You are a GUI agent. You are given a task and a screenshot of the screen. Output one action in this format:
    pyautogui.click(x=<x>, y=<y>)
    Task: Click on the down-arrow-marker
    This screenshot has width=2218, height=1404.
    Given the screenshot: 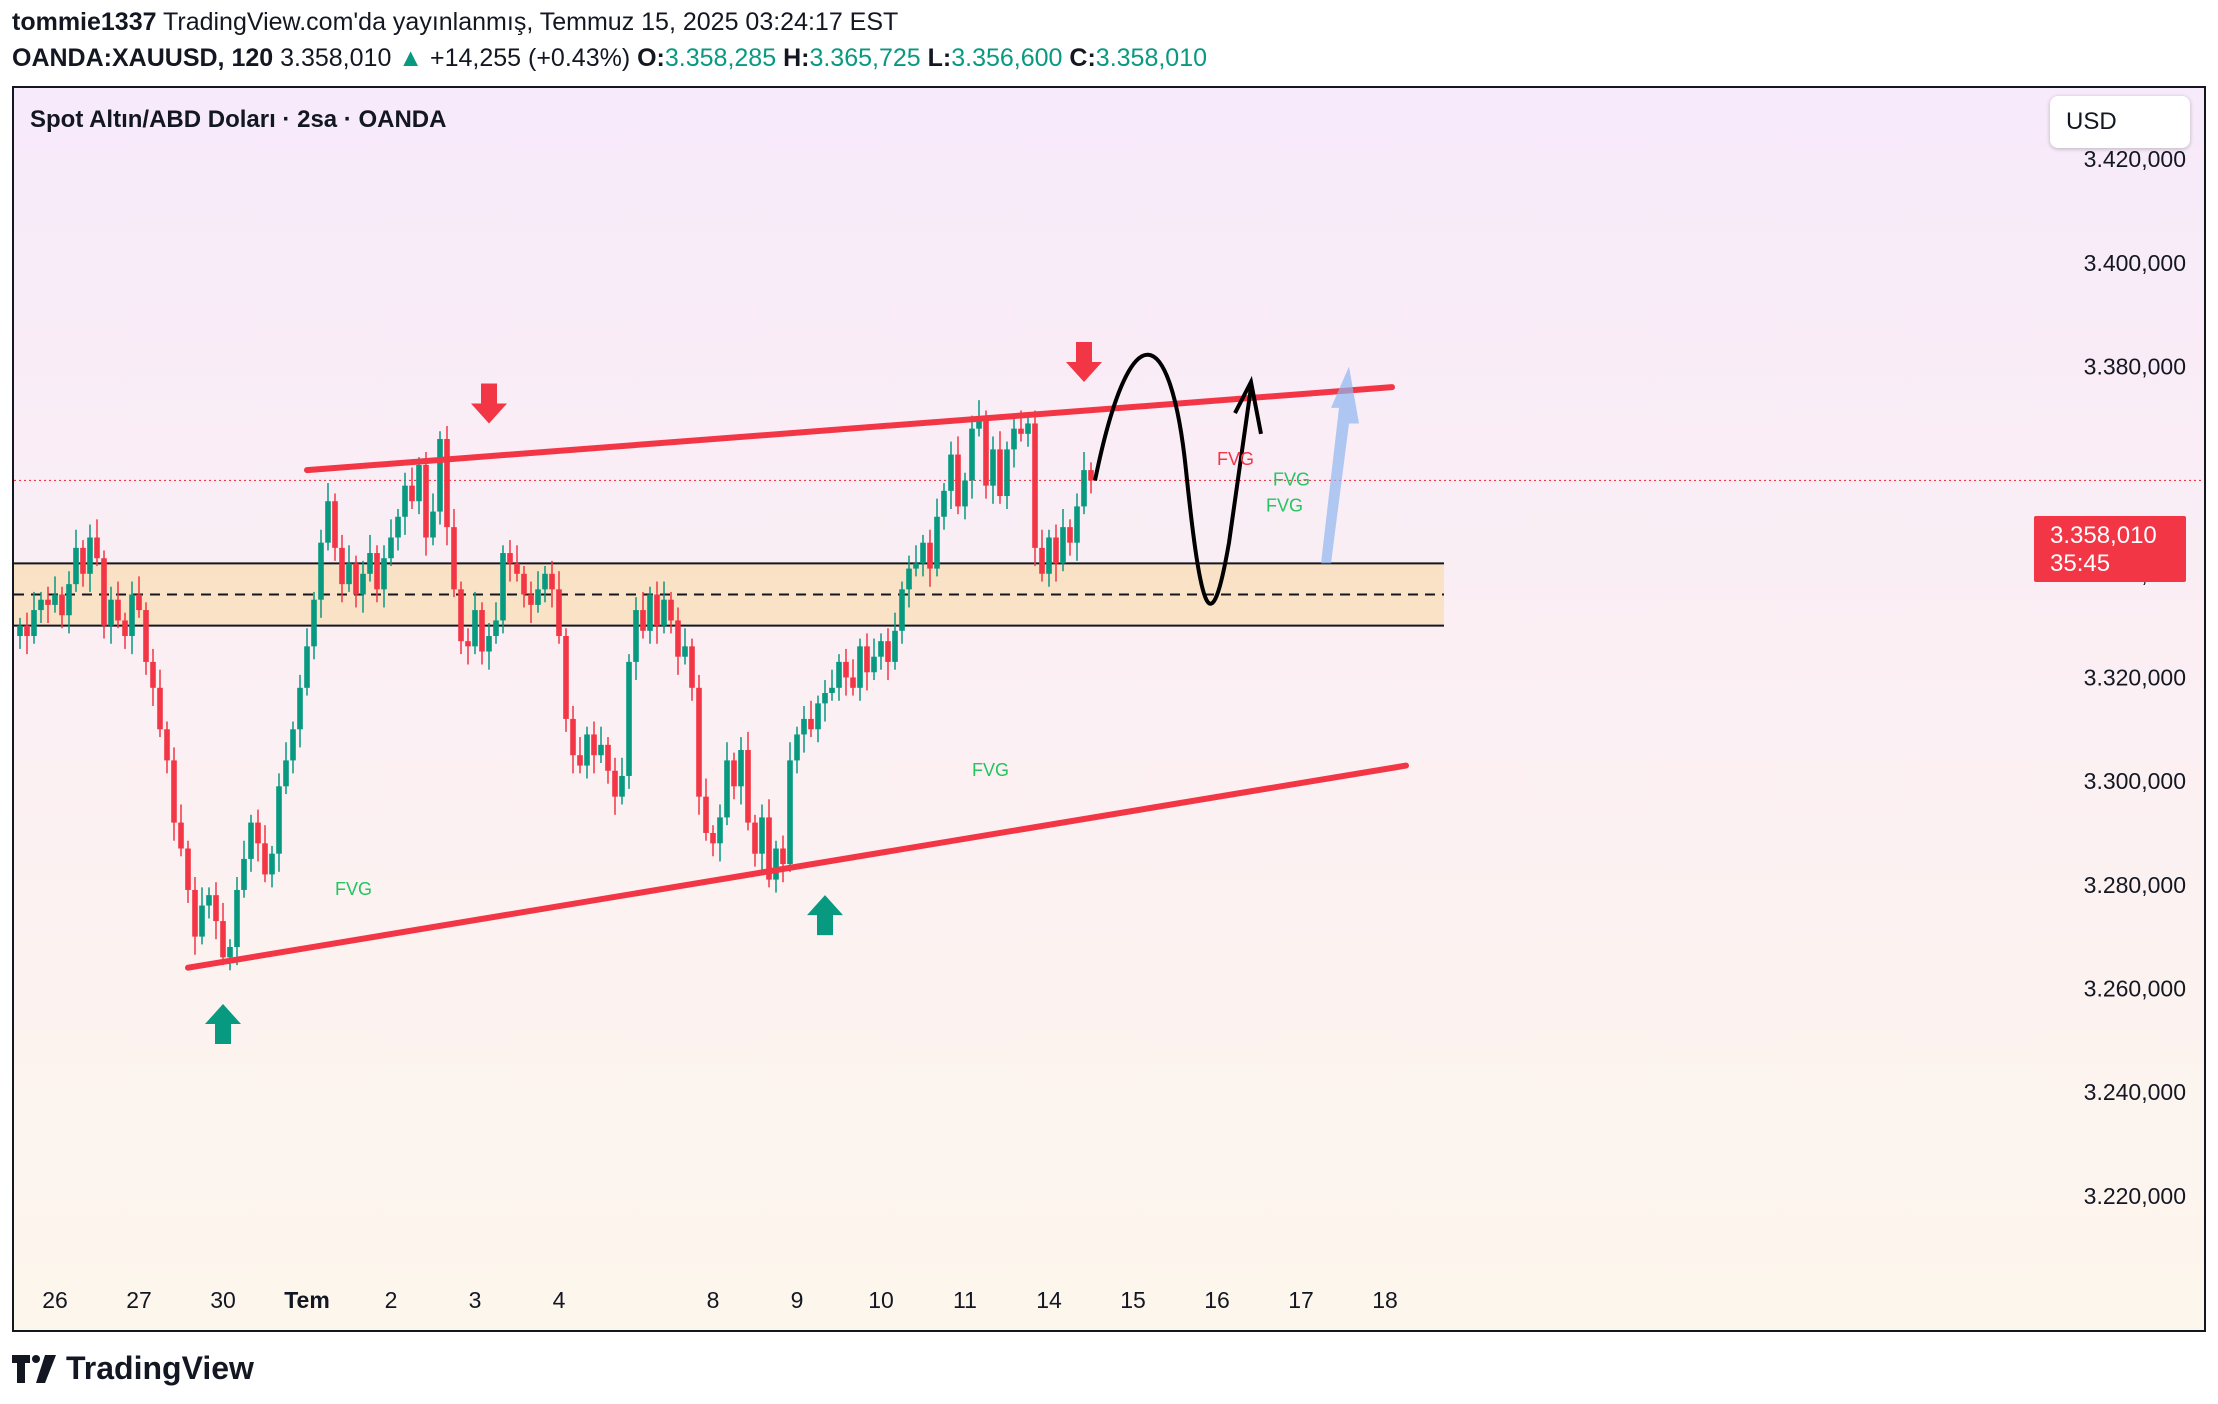 What is the action you would take?
    pyautogui.click(x=1084, y=361)
    